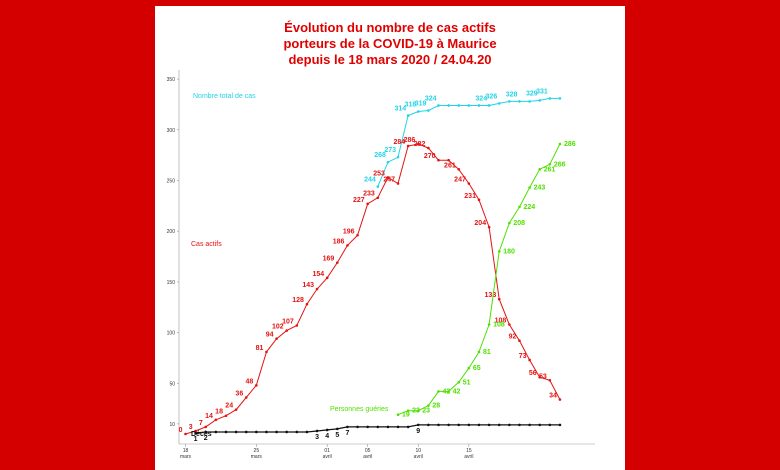 The width and height of the screenshot is (780, 470). I want to click on data-label-personnes-gueries: 19, so click(406, 415).